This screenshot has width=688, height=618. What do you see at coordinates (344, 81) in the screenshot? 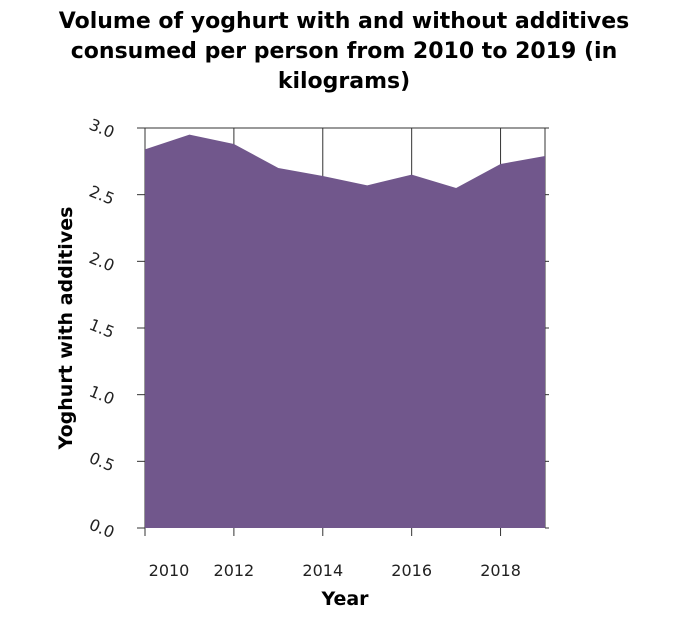
I see `chart-title-line: kilograms)` at bounding box center [344, 81].